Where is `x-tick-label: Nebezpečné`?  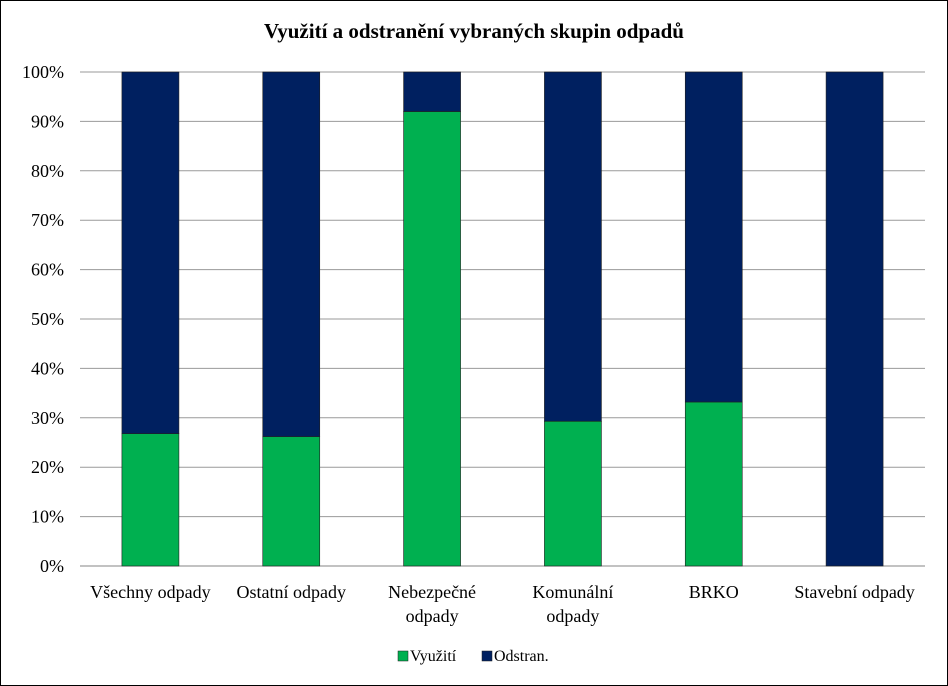 x-tick-label: Nebezpečné is located at coordinates (432, 592).